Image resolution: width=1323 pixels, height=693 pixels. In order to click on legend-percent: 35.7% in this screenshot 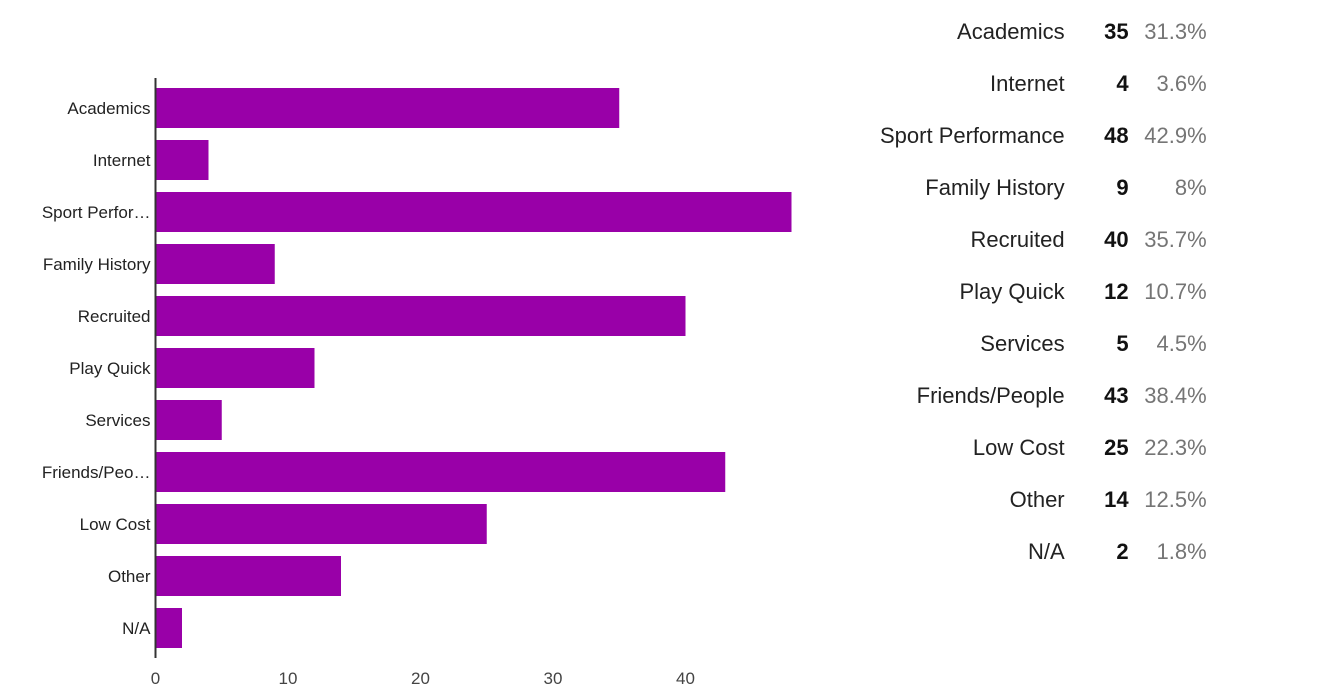, I will do `click(1175, 239)`.